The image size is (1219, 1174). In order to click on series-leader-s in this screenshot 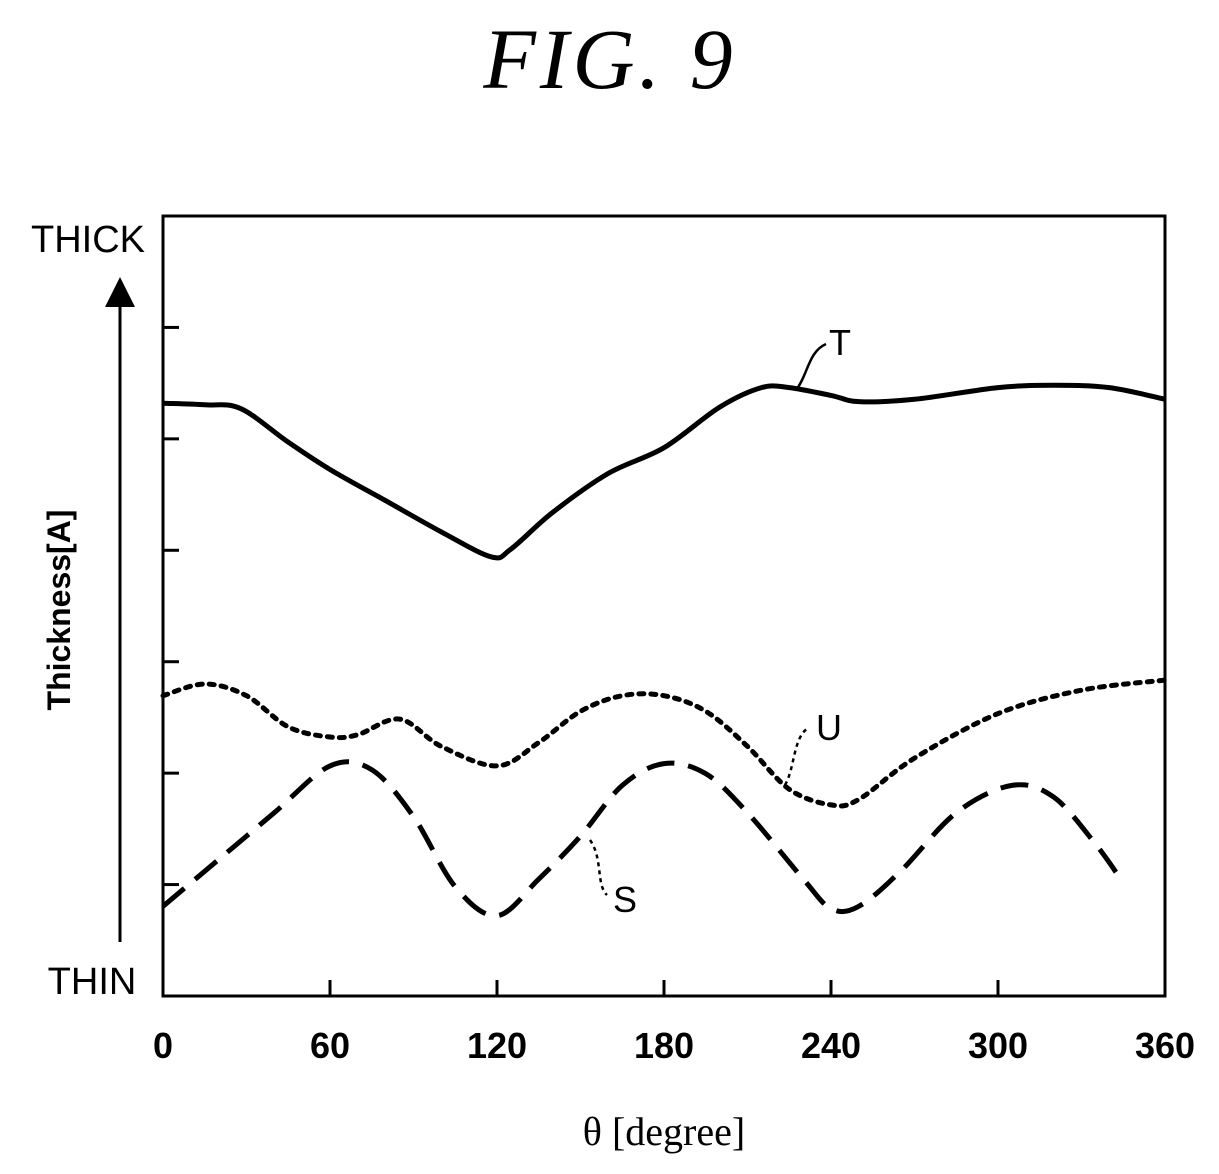, I will do `click(598, 867)`.